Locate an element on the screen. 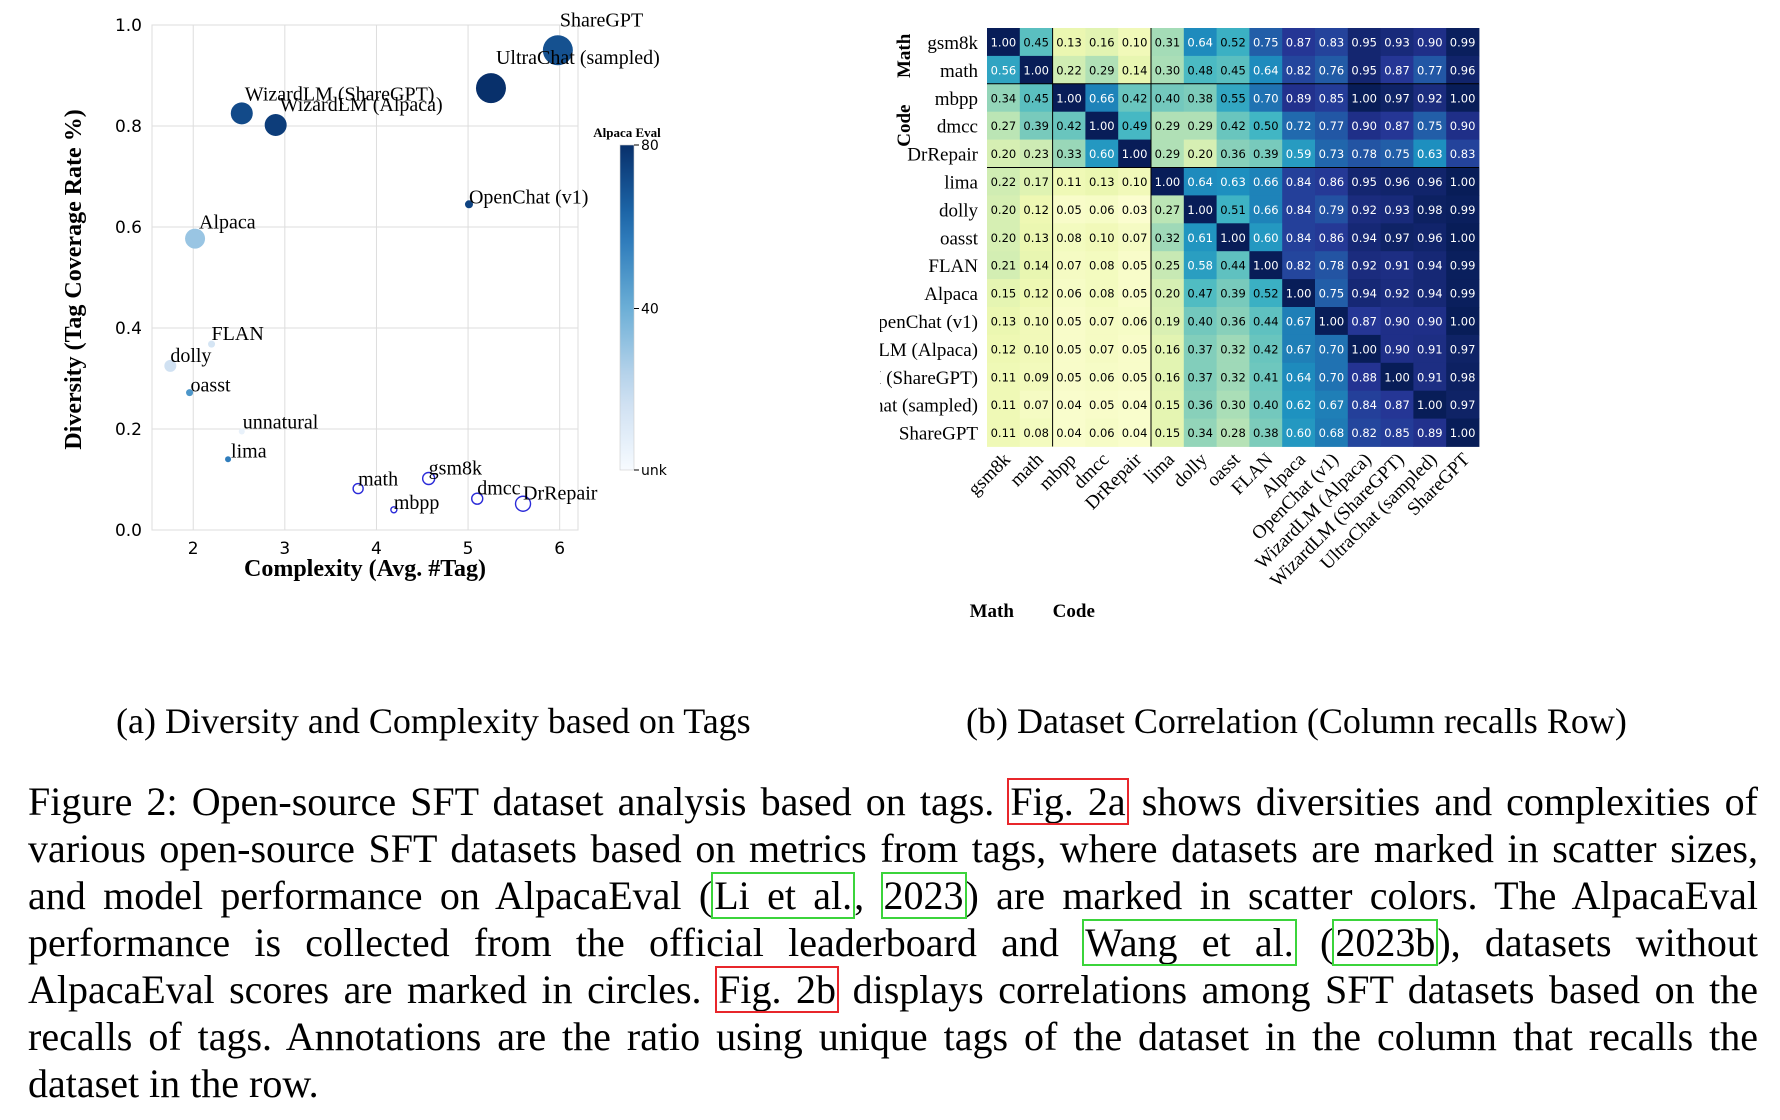 This screenshot has width=1780, height=1120. cell-label: 0.86 is located at coordinates (1332, 238).